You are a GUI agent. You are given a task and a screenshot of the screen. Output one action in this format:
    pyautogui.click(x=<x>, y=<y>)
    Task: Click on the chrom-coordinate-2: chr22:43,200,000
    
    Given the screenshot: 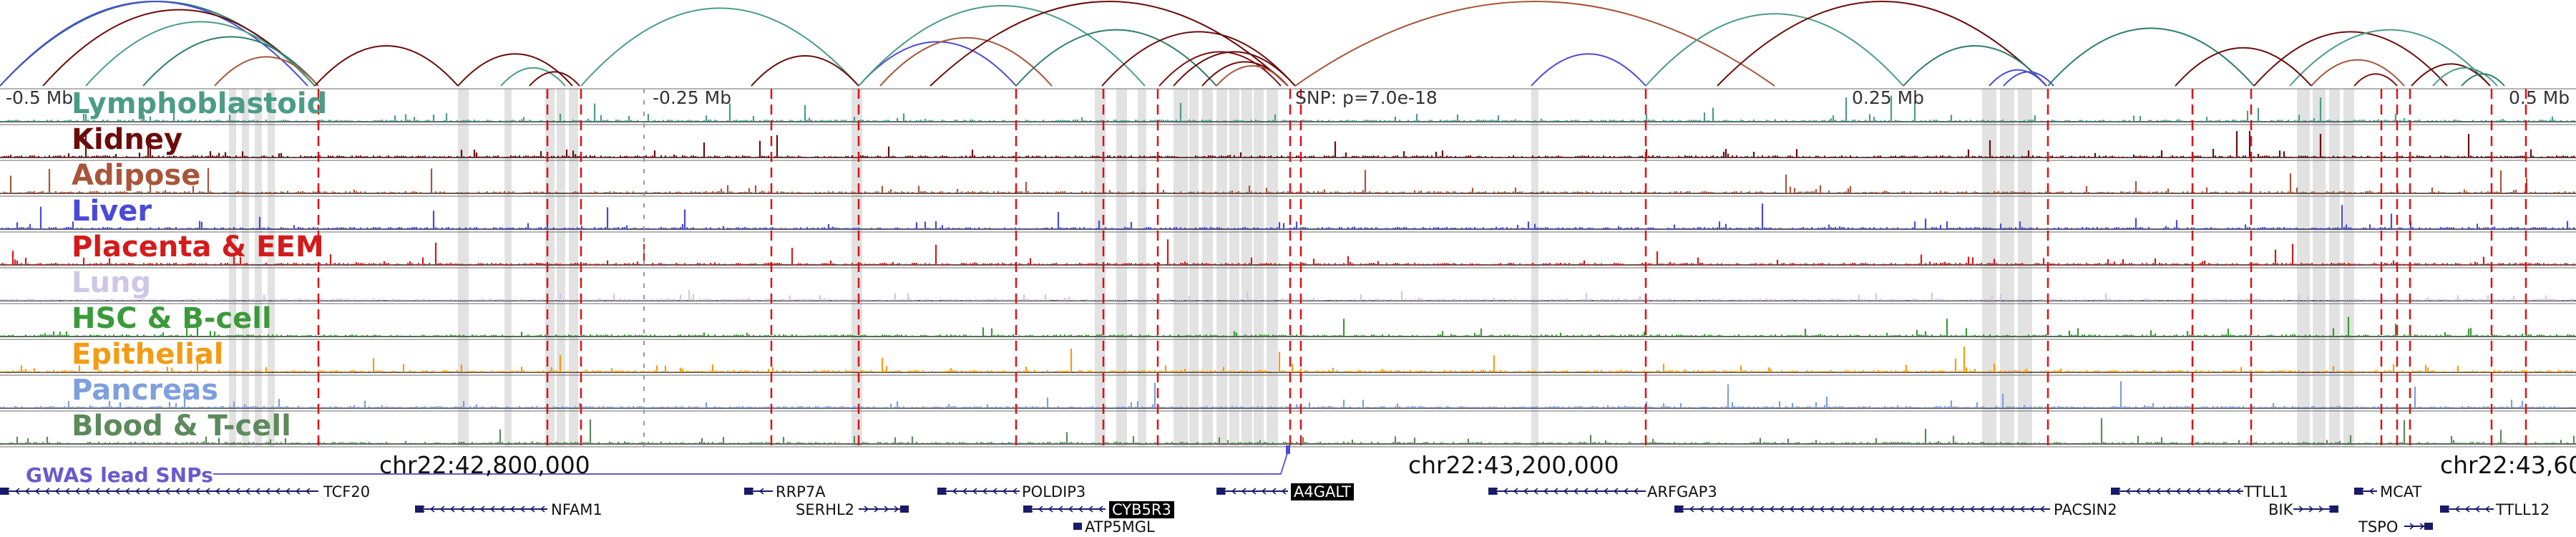 What is the action you would take?
    pyautogui.click(x=1513, y=465)
    